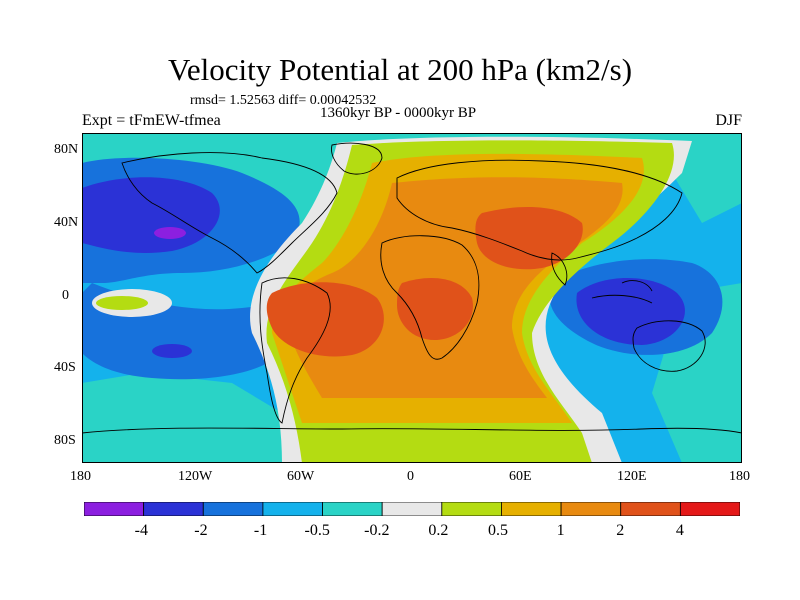 The image size is (800, 600). I want to click on green-spot-pacific, so click(122, 303).